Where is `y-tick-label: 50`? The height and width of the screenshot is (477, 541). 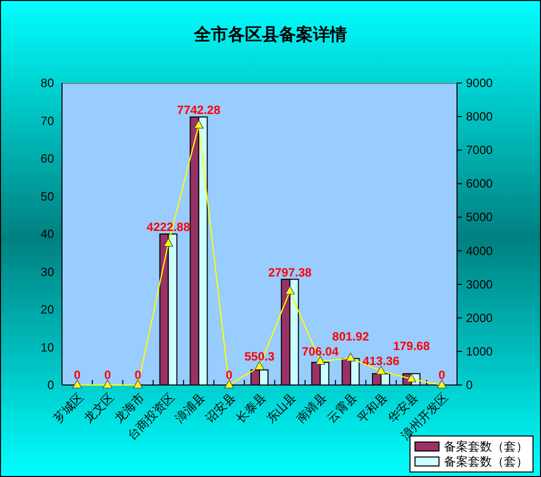 y-tick-label: 50 is located at coordinates (47, 196).